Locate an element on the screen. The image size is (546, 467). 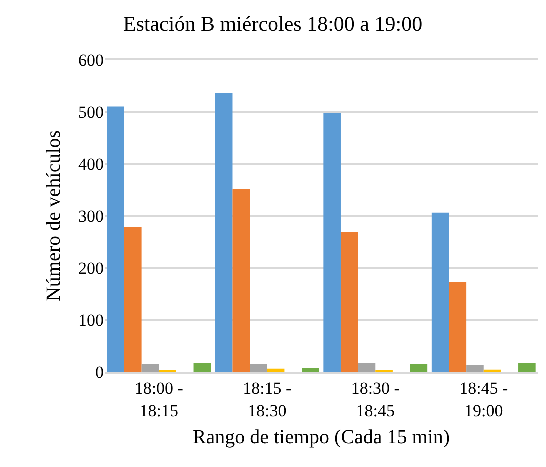
y-tick-label: 100 is located at coordinates (91, 320).